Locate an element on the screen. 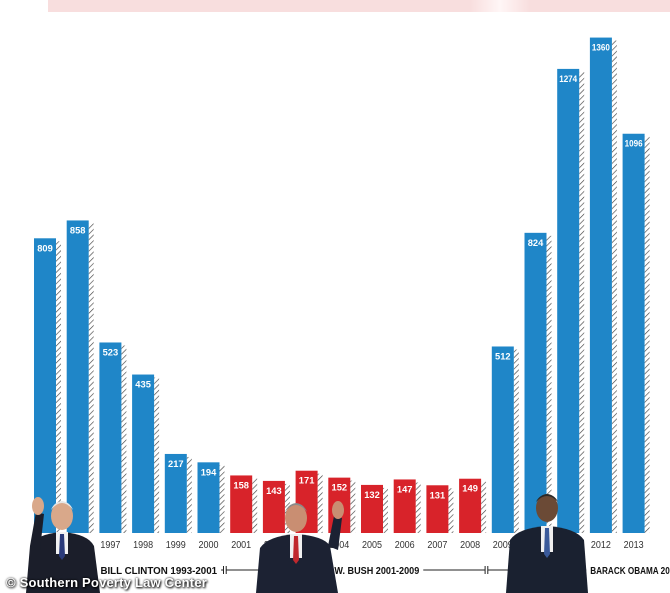  bar-2010 is located at coordinates (535, 383).